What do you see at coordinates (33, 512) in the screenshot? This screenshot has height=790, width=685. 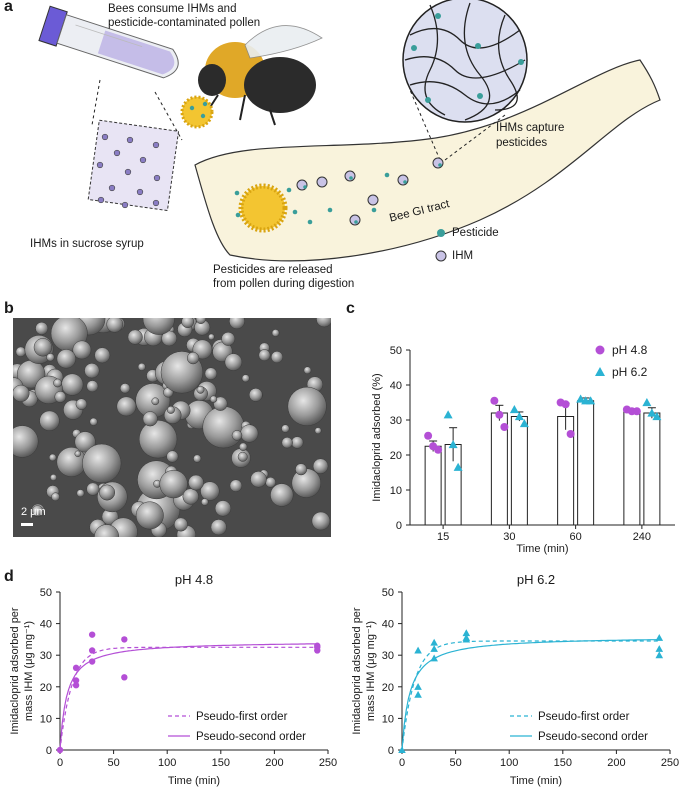 I see `scale-bar-label: 2 μm` at bounding box center [33, 512].